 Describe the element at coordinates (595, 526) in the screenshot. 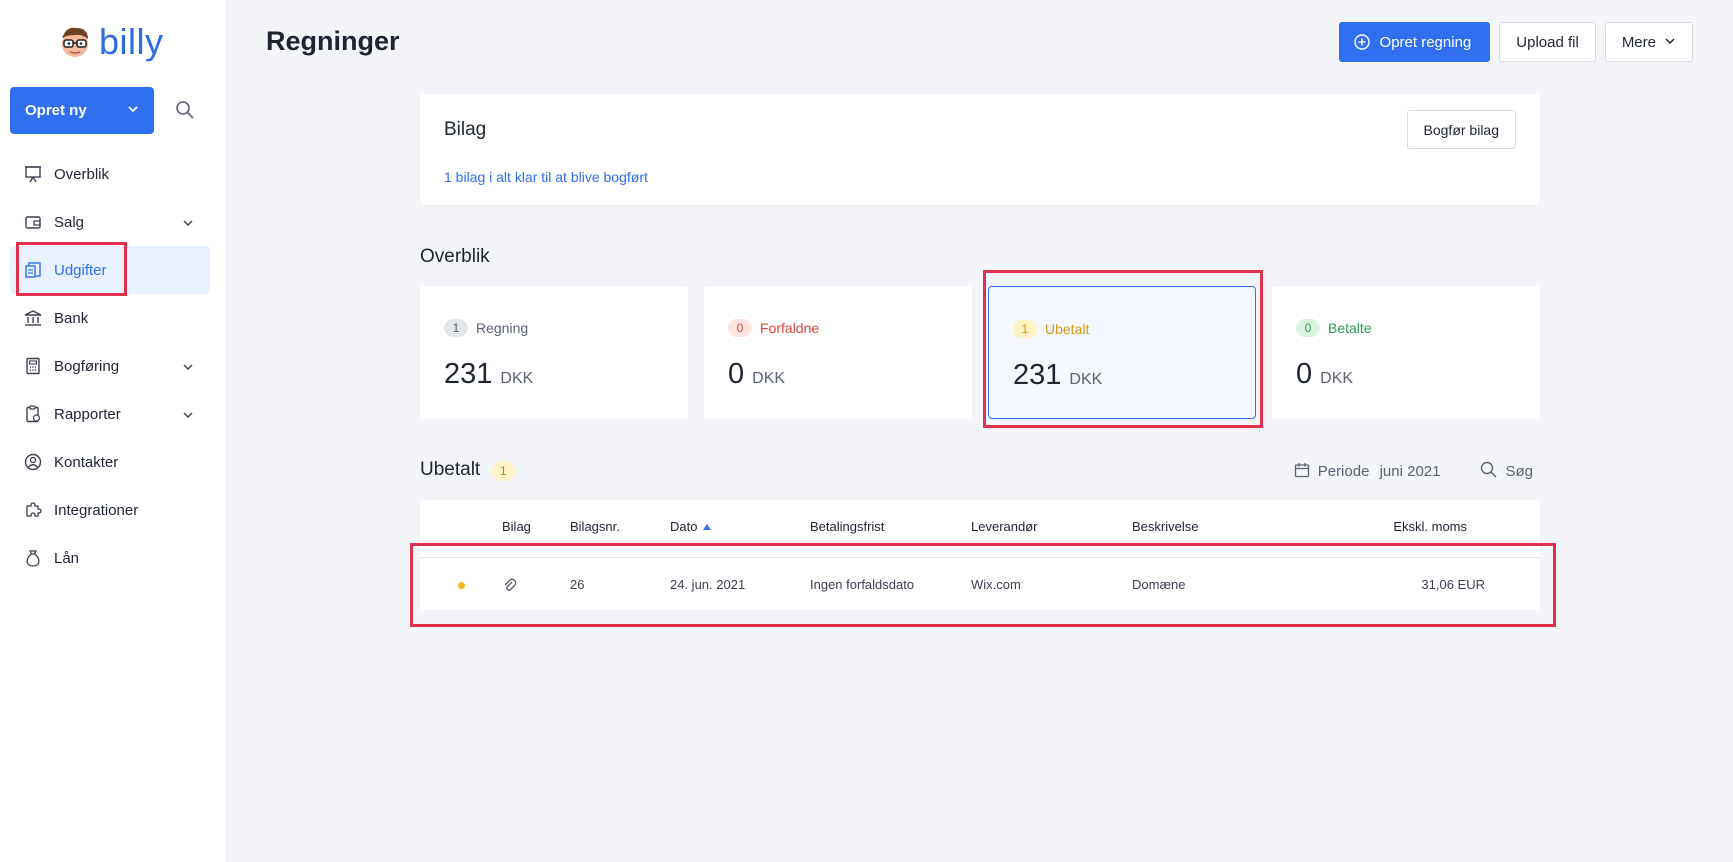

I see `column-header-bilagsnr: Bilagsnr.` at that location.